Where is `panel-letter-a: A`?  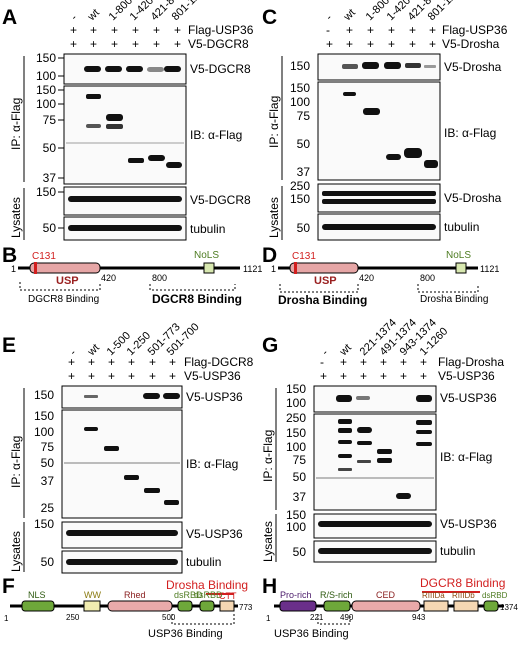
panel-letter-a: A is located at coordinates (9, 17).